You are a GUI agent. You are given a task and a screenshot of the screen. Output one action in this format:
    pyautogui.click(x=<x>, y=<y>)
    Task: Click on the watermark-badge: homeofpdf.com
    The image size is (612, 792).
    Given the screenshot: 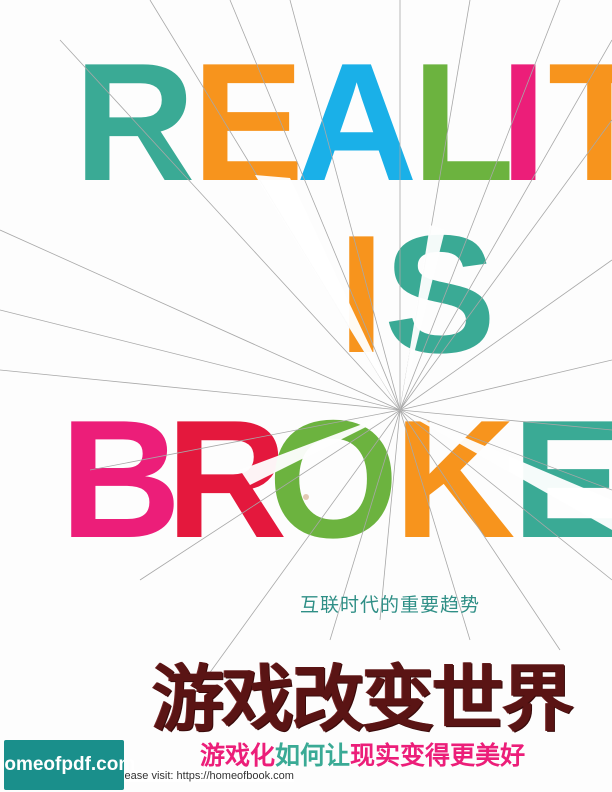 What is the action you would take?
    pyautogui.click(x=67, y=765)
    